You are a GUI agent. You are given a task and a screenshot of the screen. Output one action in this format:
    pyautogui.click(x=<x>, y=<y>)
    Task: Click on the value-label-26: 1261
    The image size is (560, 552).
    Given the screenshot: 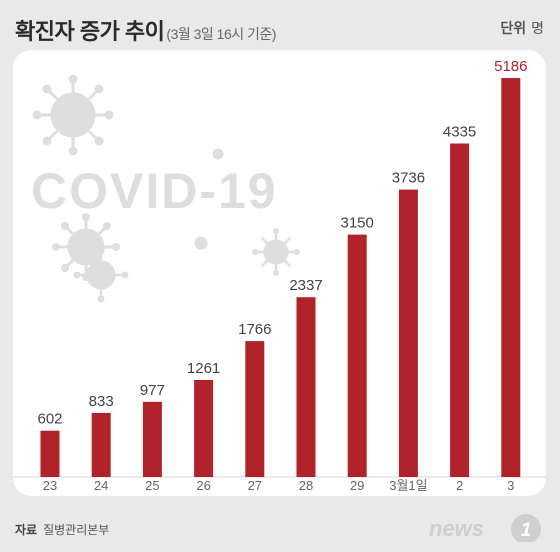 What is the action you would take?
    pyautogui.click(x=203, y=368)
    